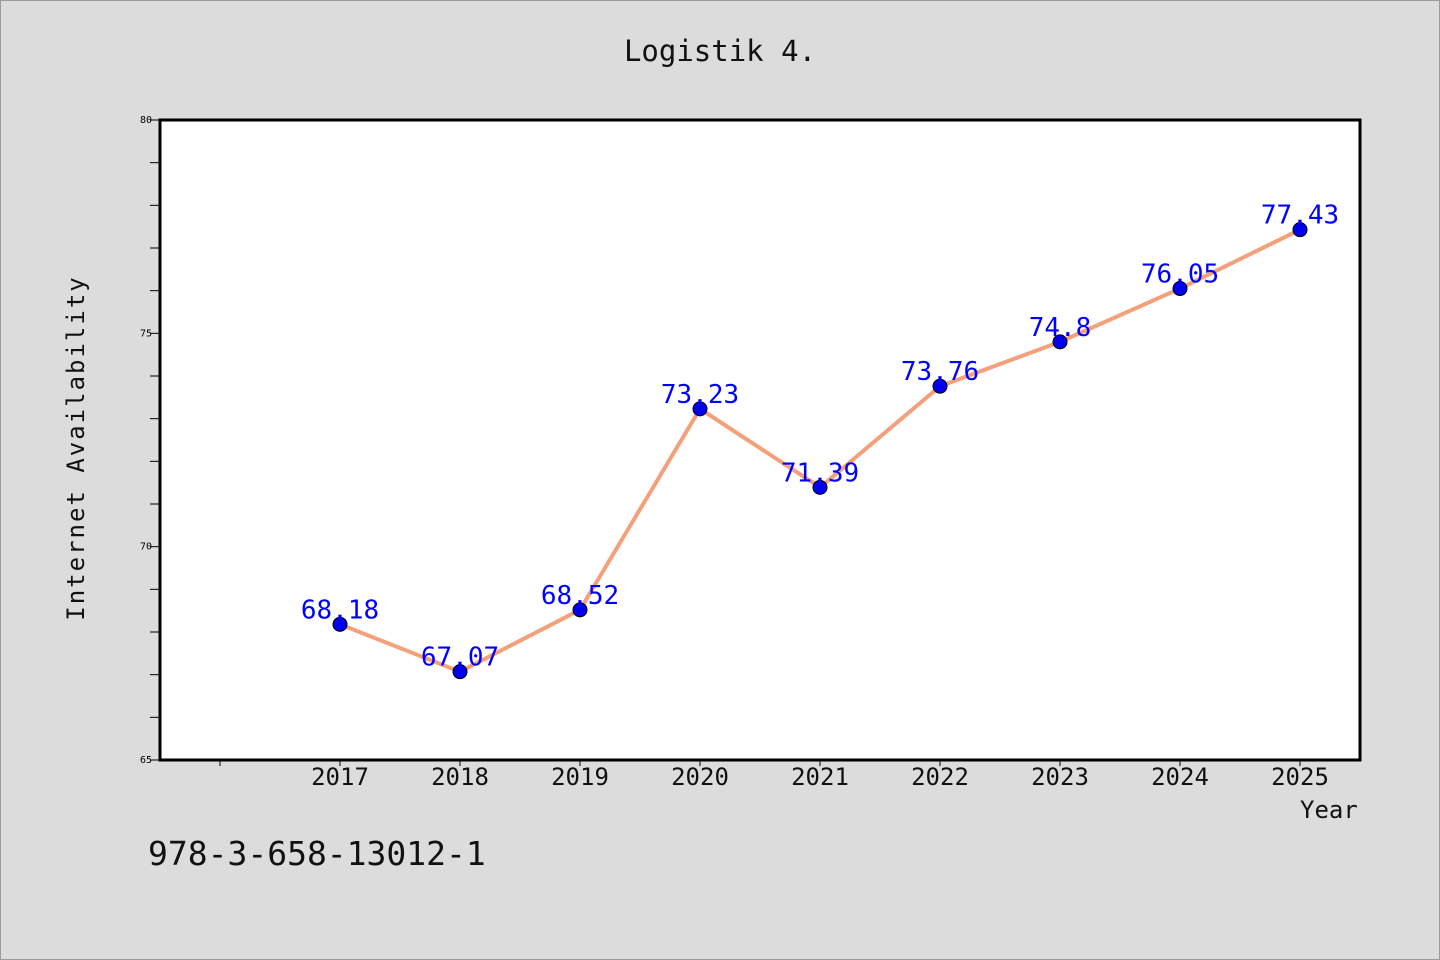 The width and height of the screenshot is (1440, 960). Describe the element at coordinates (1060, 777) in the screenshot. I see `x-tick-label: 2023` at that location.